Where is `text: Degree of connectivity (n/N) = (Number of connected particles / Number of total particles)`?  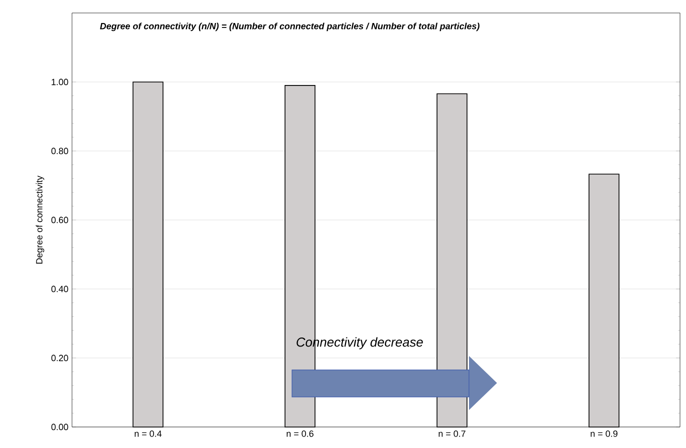
text: Degree of connectivity (n/N) = (Number of connected particles / Number of total particles) is located at coordinates (290, 27).